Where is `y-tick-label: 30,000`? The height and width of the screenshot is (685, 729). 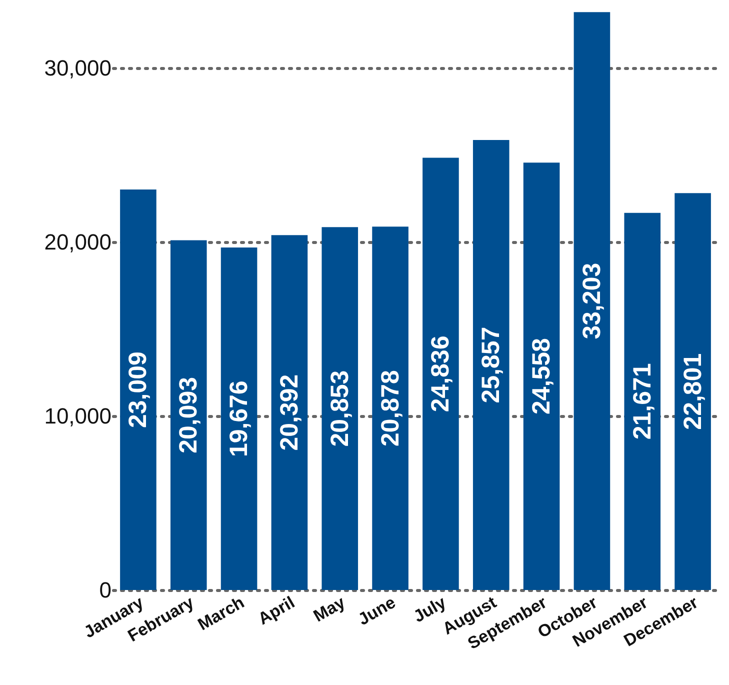 y-tick-label: 30,000 is located at coordinates (78, 67).